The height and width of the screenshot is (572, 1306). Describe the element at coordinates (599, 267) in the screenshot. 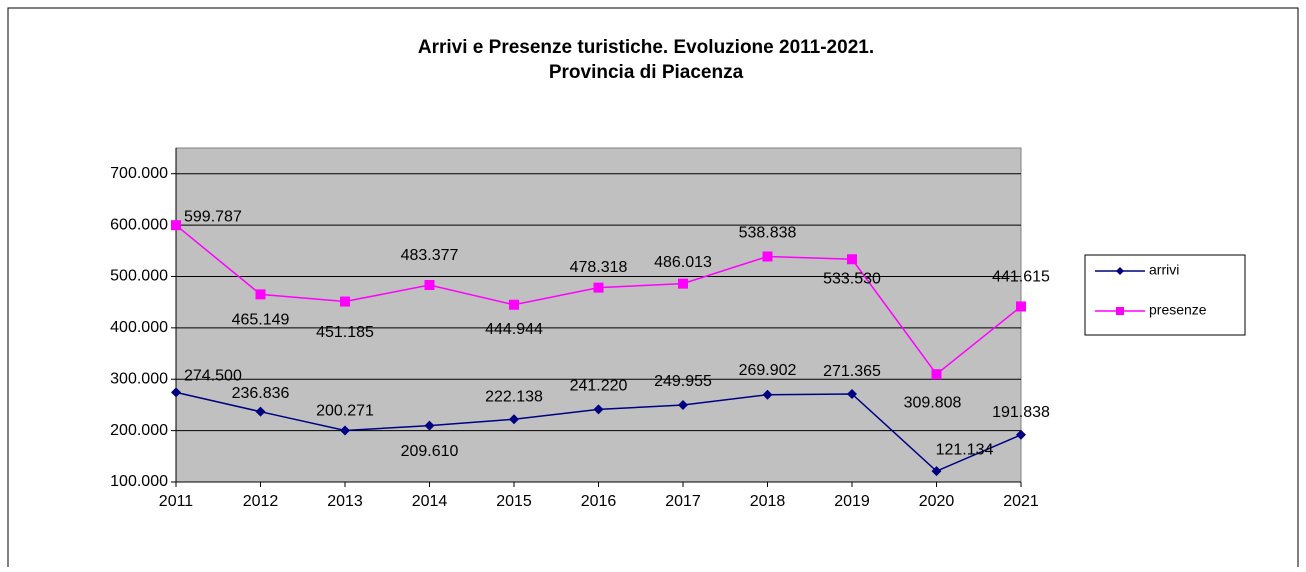

I see `data-label: 478.318` at that location.